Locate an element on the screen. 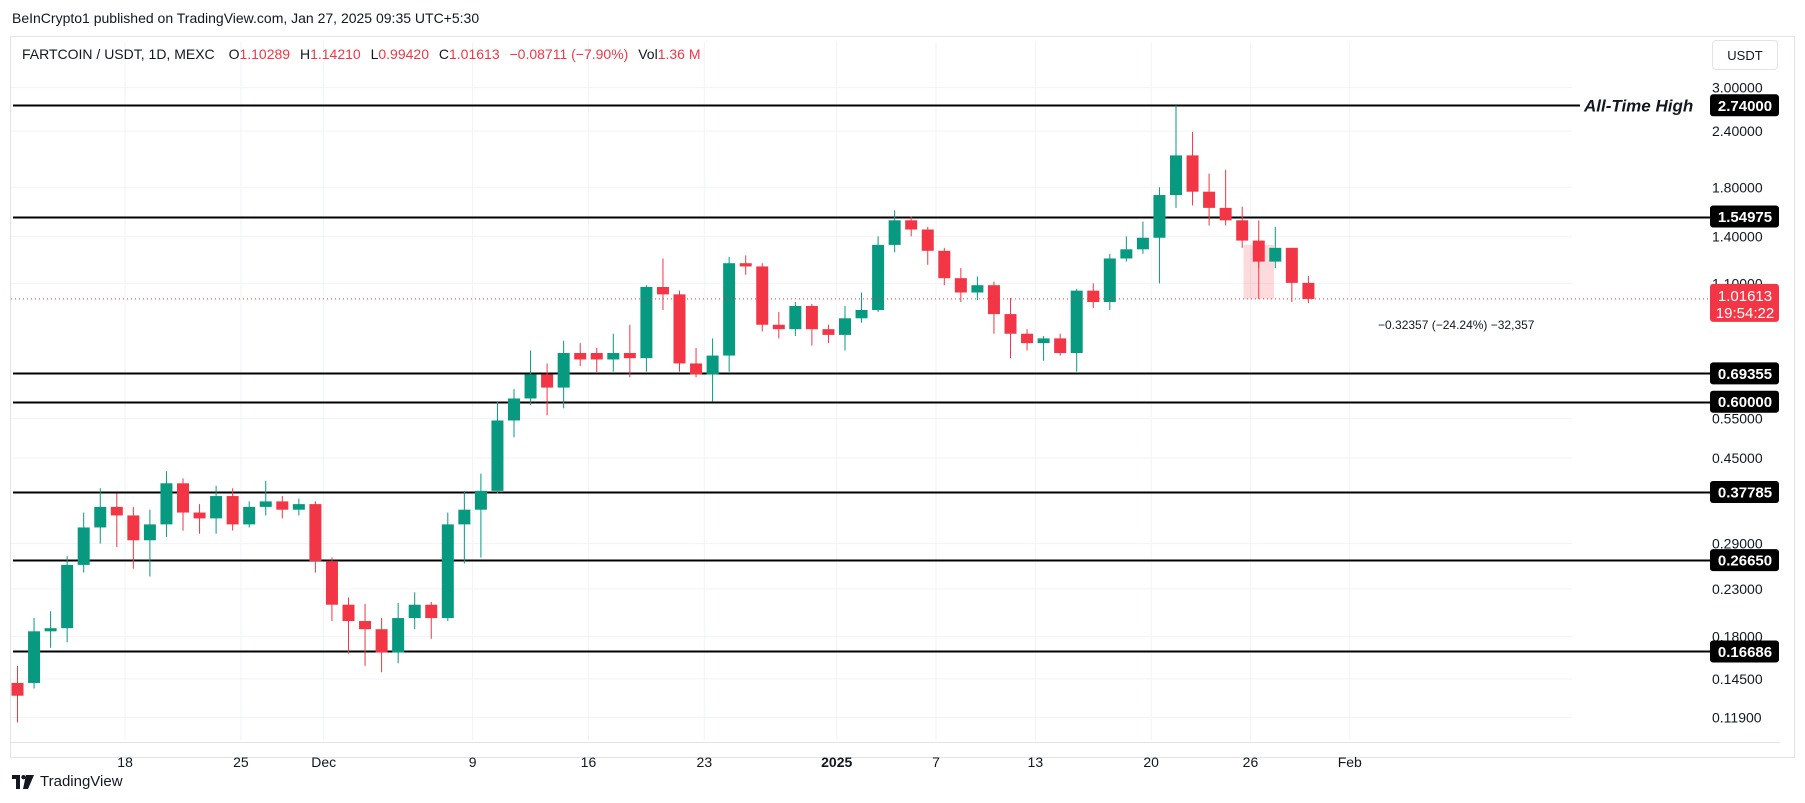  y-tick-label: 3.00000 is located at coordinates (1737, 88).